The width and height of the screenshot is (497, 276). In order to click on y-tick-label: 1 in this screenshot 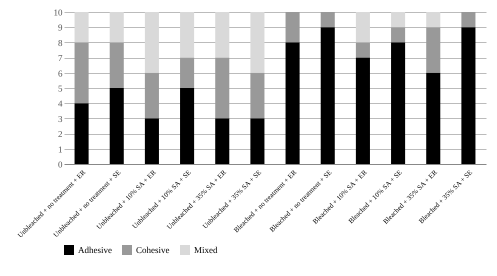, I will do `click(60, 149)`.